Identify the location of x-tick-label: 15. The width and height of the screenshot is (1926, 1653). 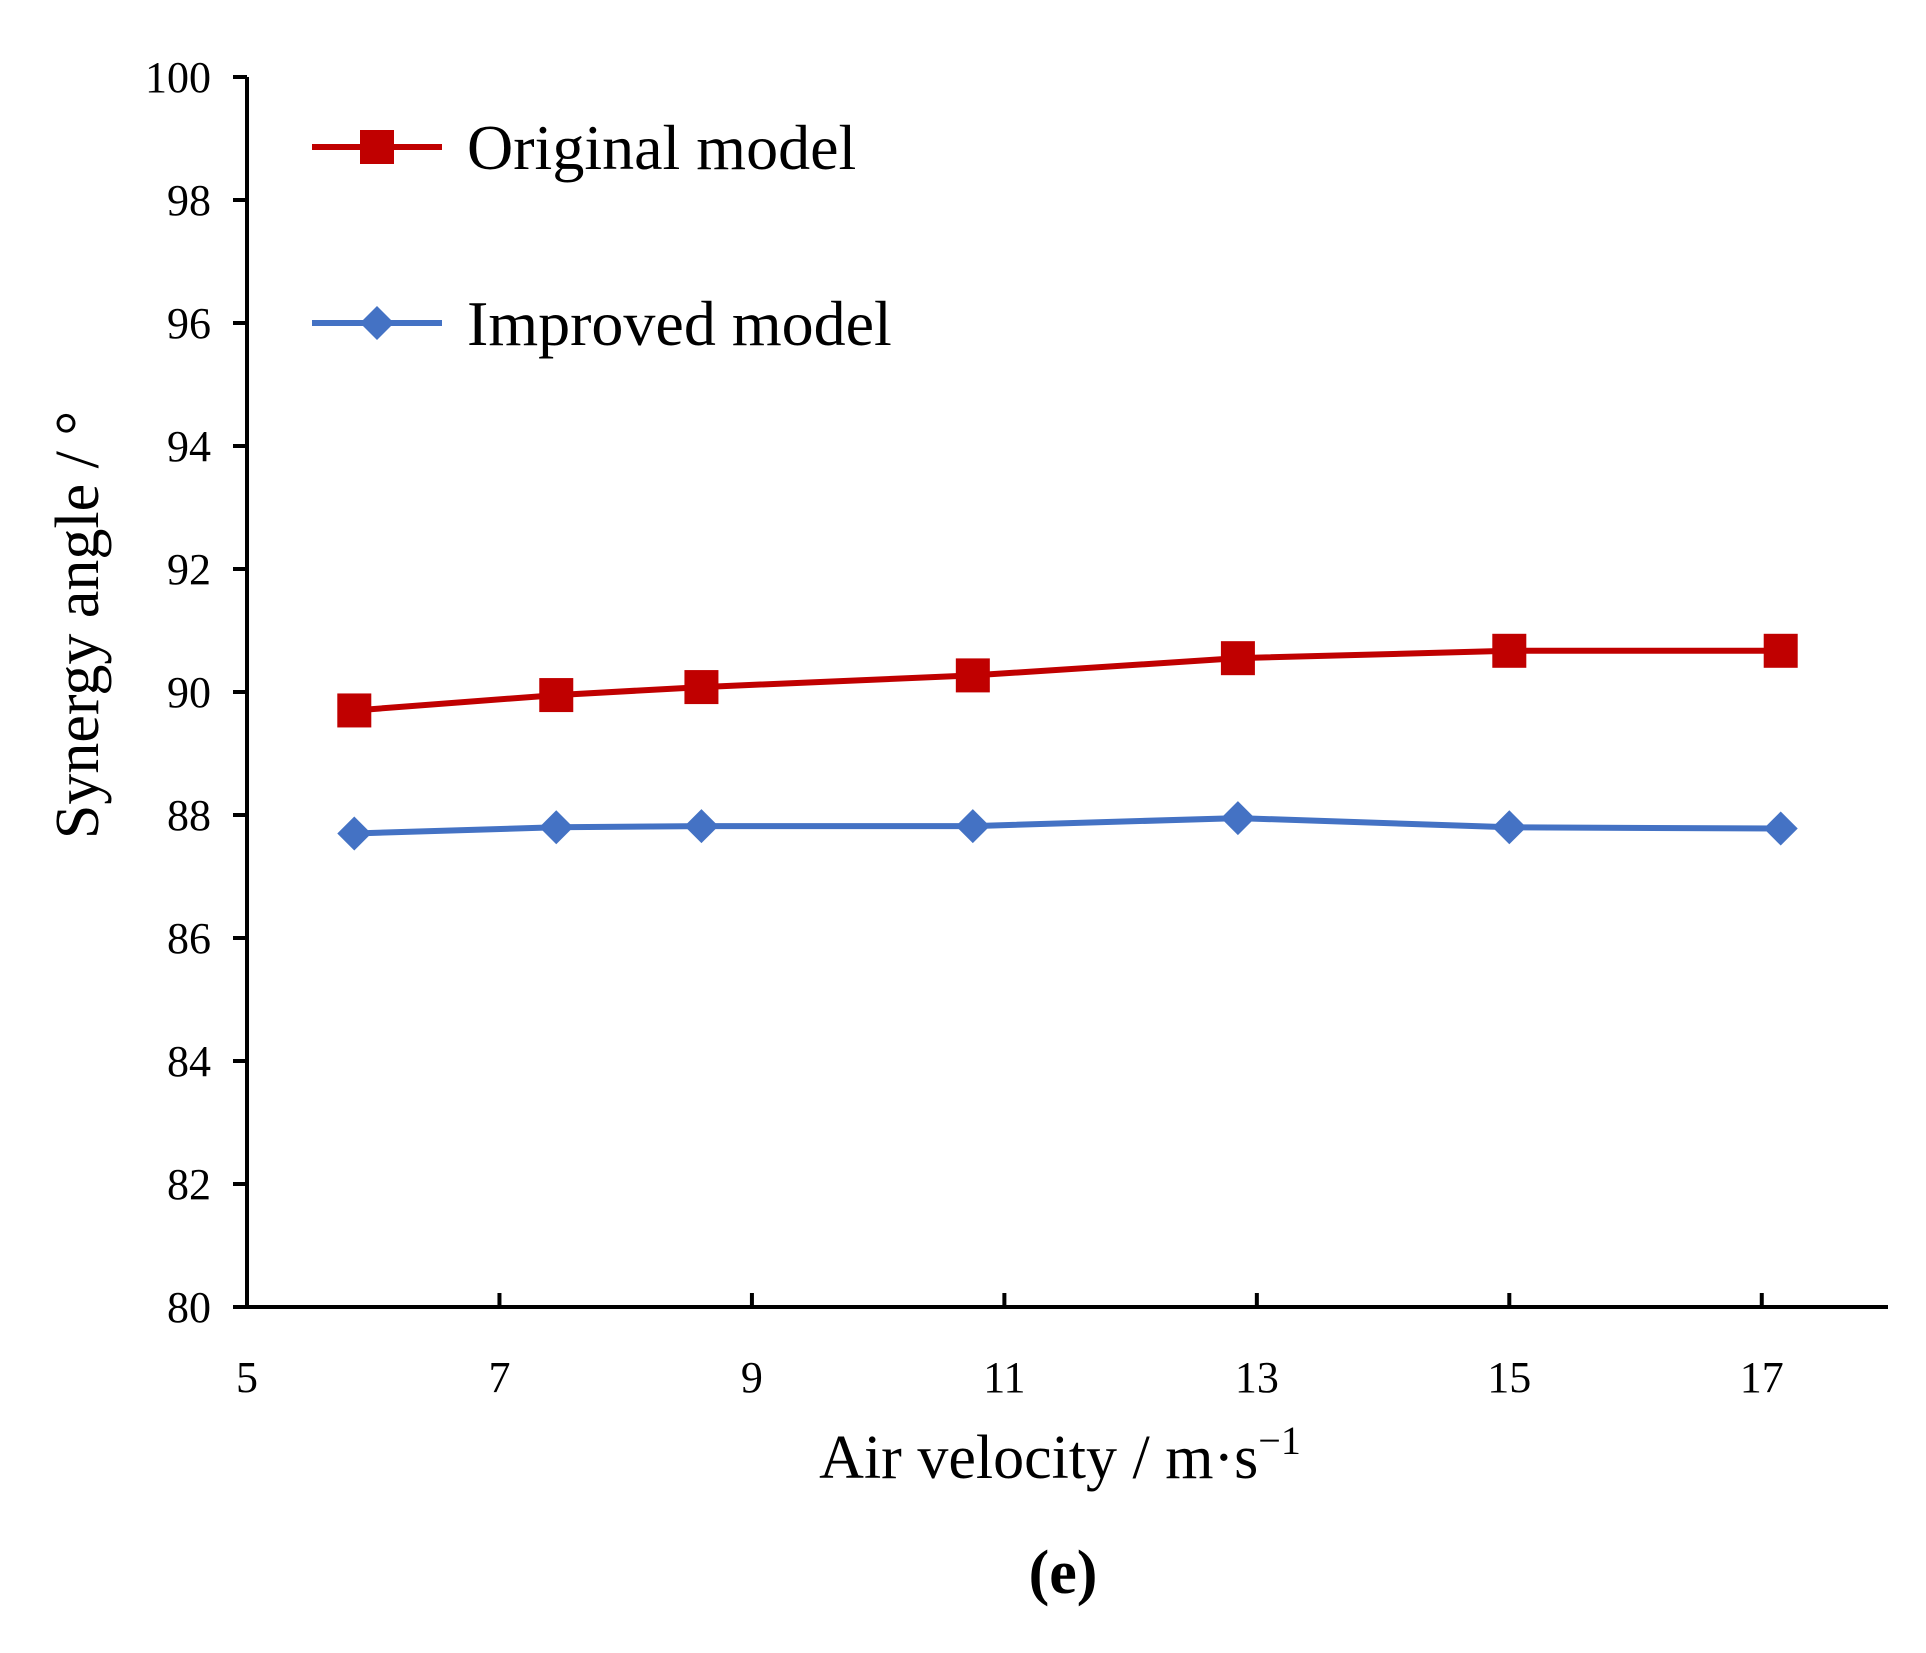
(1509, 1377).